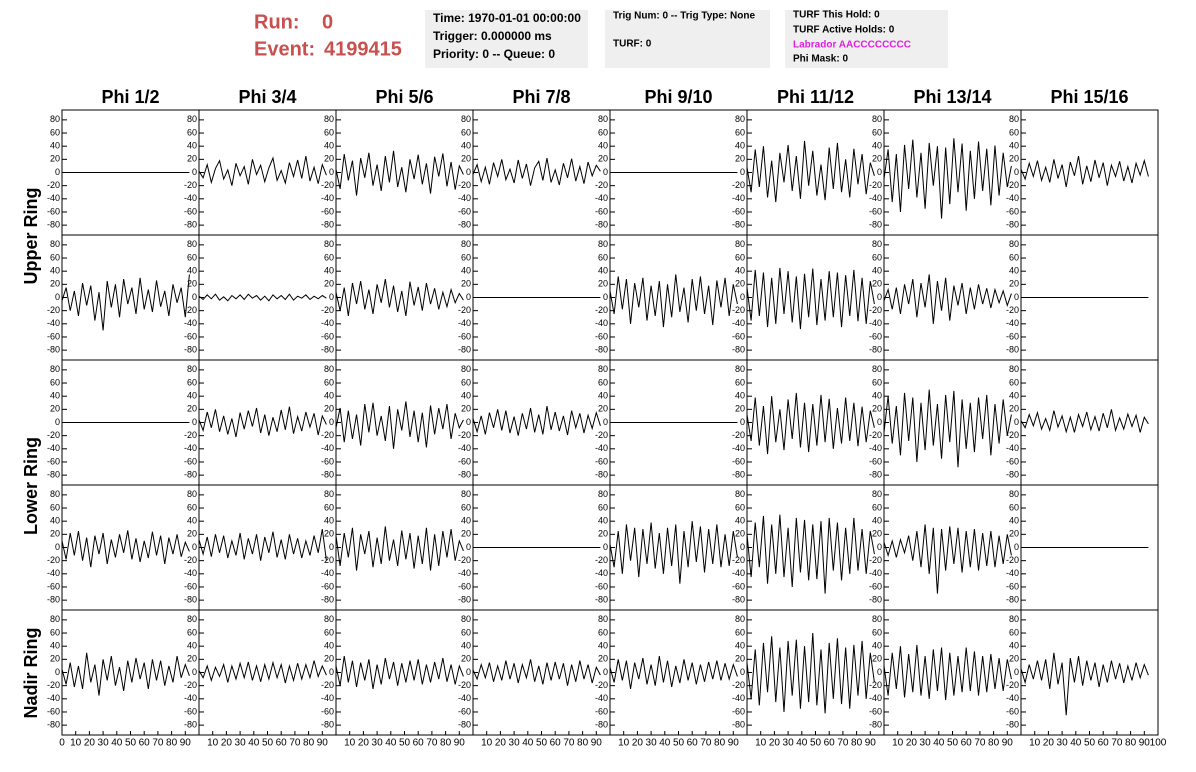 The image size is (1196, 772). What do you see at coordinates (583, 743) in the screenshot?
I see `x-tick-label: 80` at bounding box center [583, 743].